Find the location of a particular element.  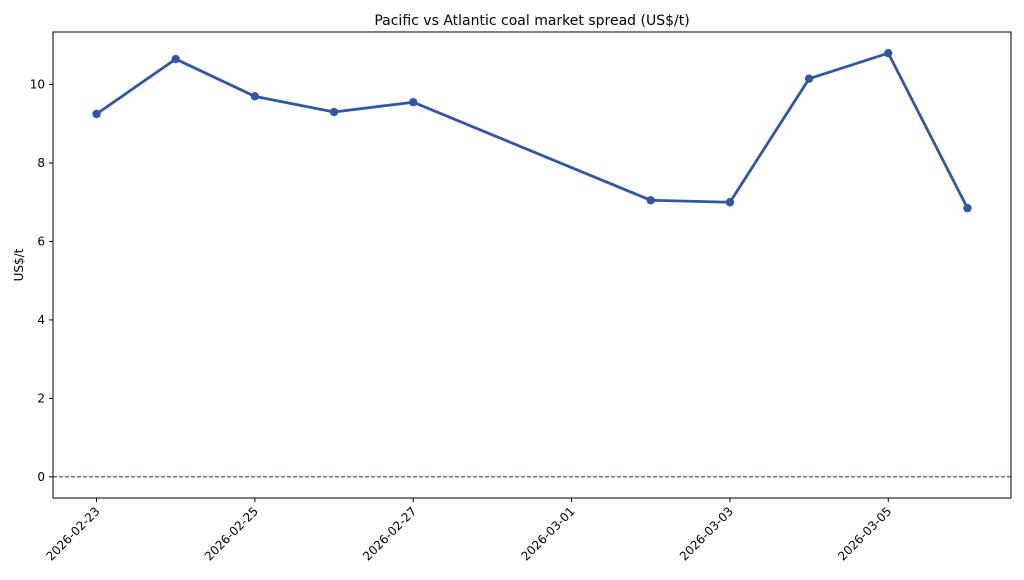

x-tick-label: 2026-03-03 is located at coordinates (706, 533).